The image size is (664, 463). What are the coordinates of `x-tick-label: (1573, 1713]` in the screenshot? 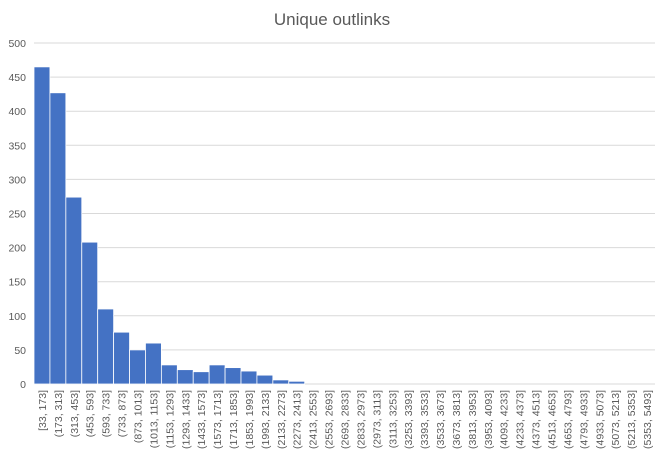 It's located at (218, 419).